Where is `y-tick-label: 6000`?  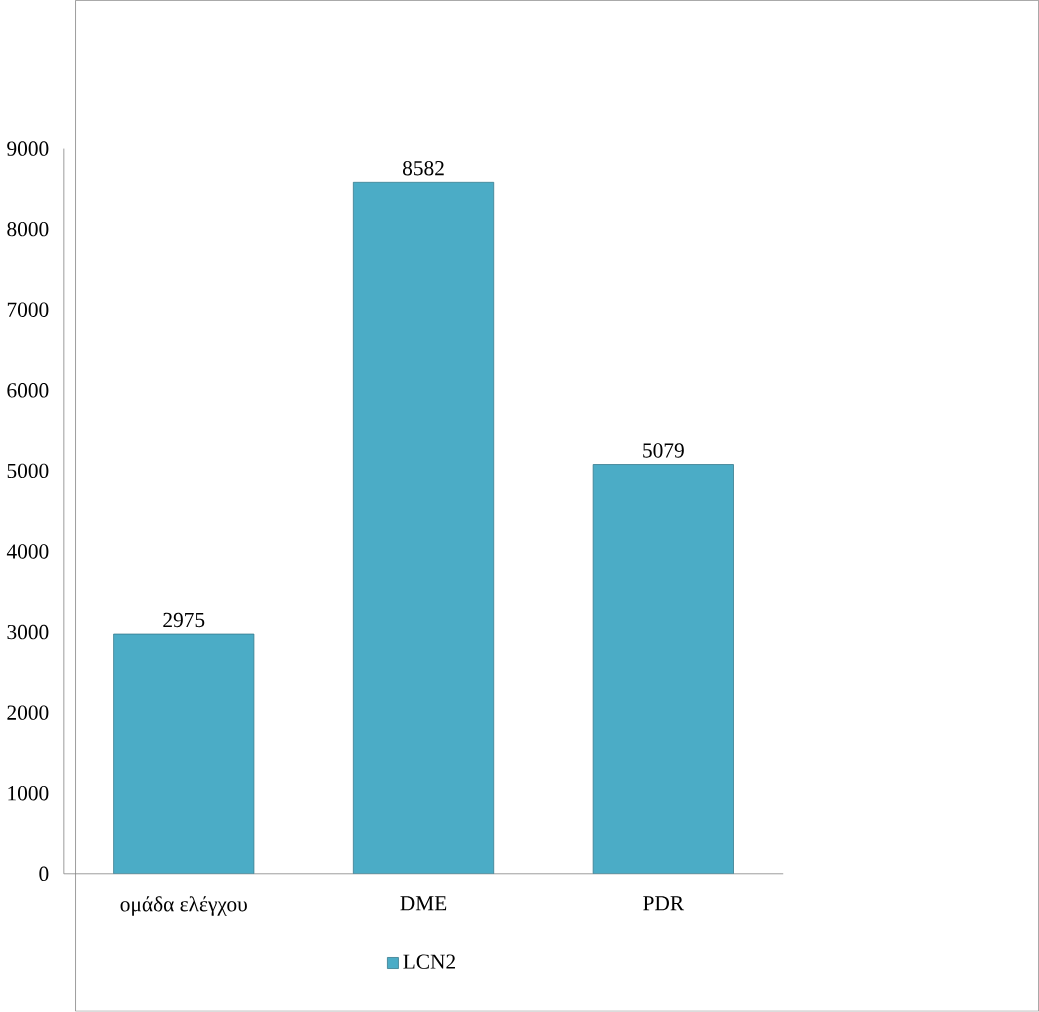 y-tick-label: 6000 is located at coordinates (28, 390).